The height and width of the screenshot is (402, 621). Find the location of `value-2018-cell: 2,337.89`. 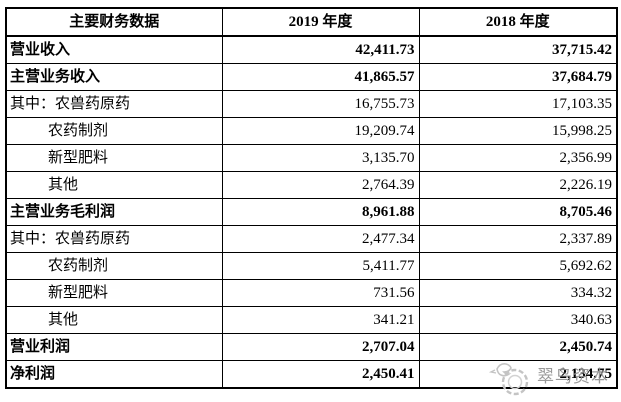

value-2018-cell: 2,337.89 is located at coordinates (518, 239).